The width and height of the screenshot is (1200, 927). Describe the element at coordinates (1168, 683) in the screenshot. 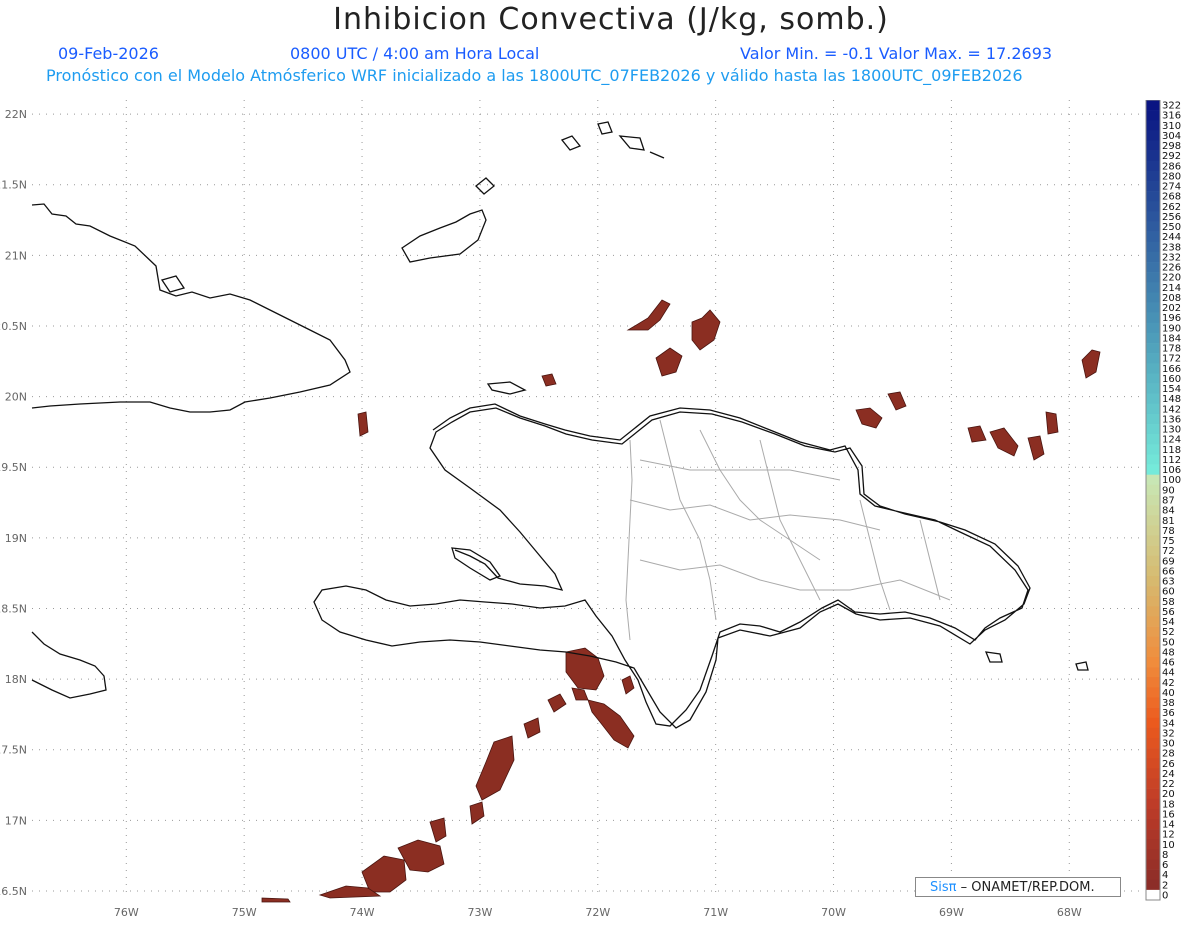

I see `colorbar-label: 42` at that location.